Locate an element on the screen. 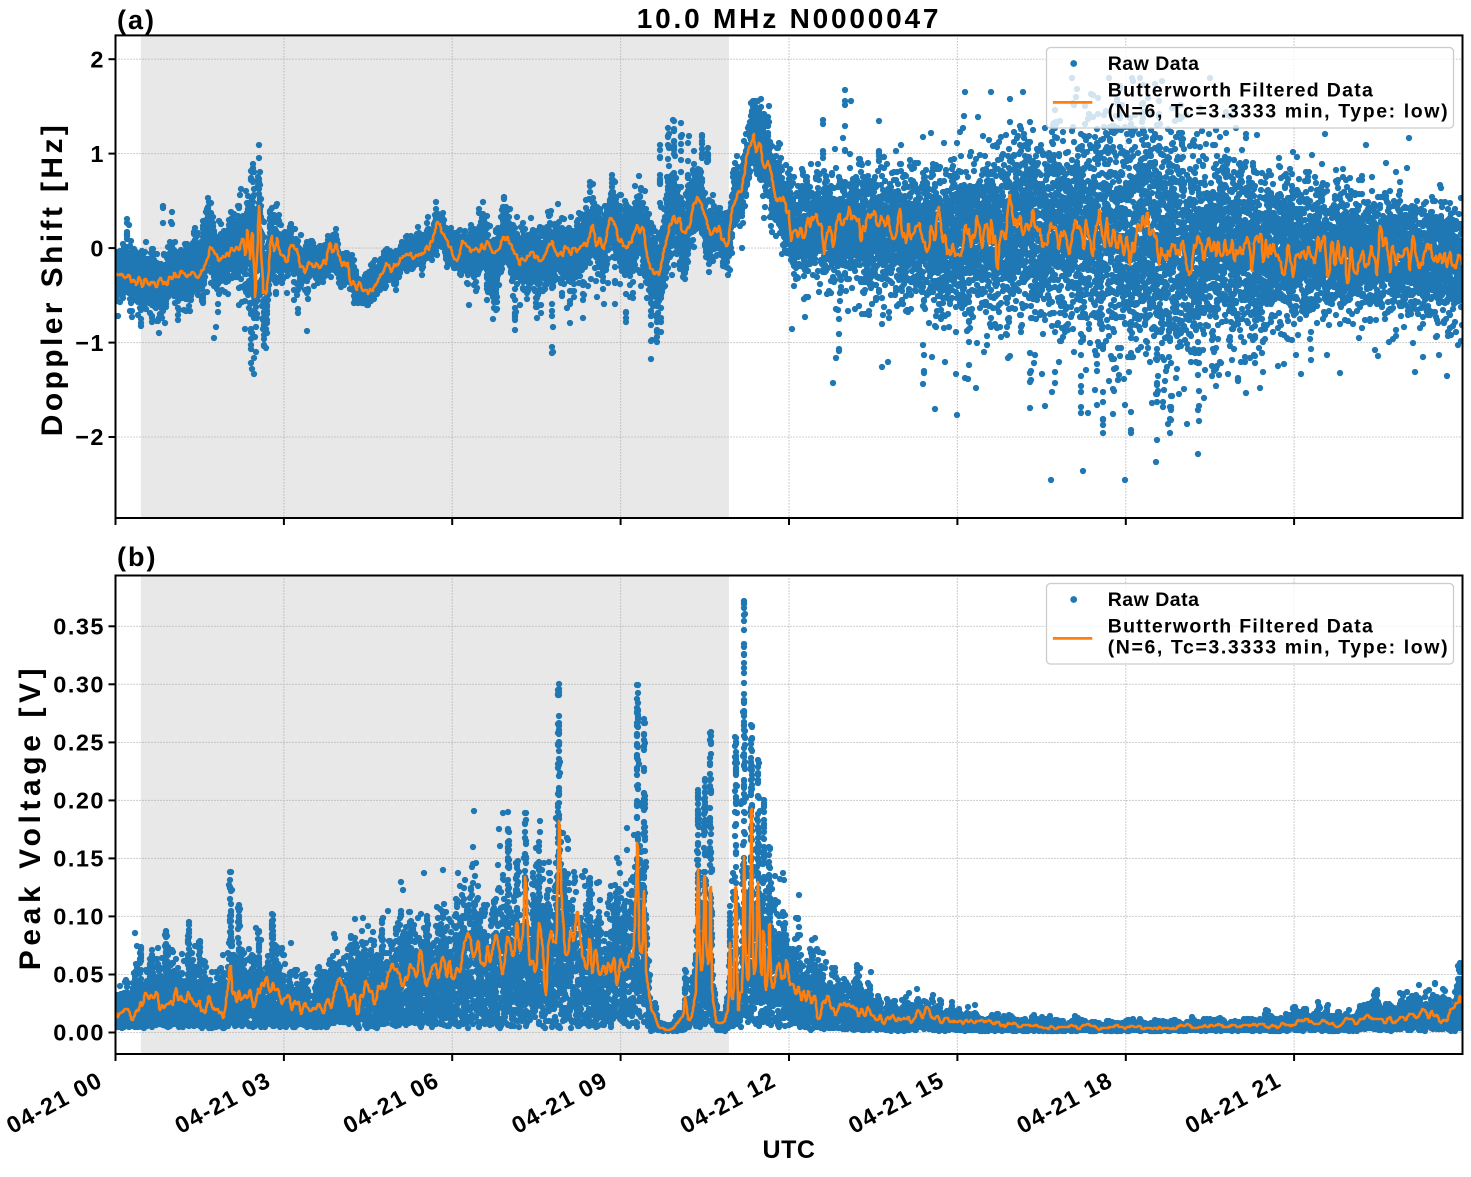 This screenshot has height=1177, width=1471. svg-text: 0.15 is located at coordinates (79, 859).